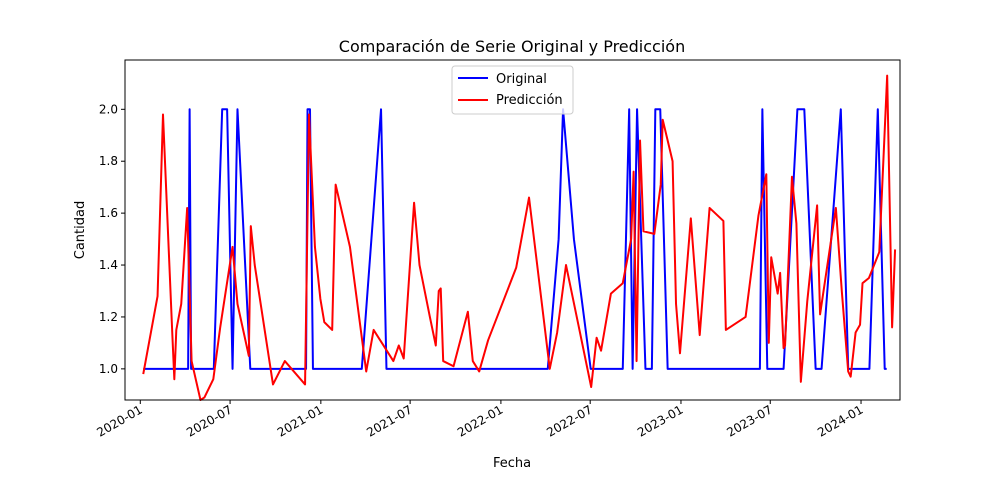 This screenshot has width=1000, height=500. Describe the element at coordinates (108, 317) in the screenshot. I see `y-tick-label: 1.2` at that location.